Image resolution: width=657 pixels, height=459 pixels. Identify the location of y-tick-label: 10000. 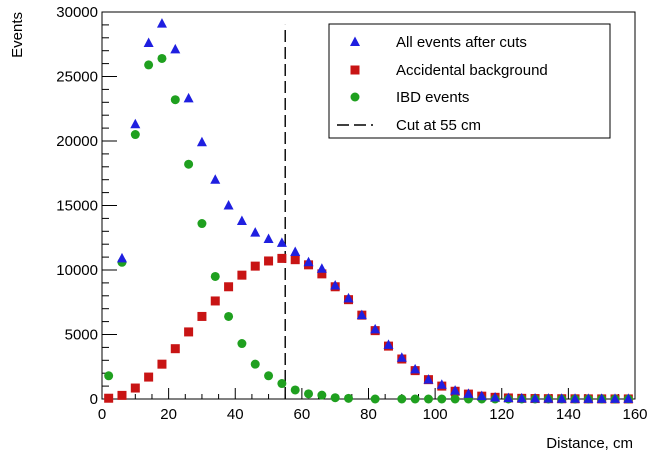
(77, 270).